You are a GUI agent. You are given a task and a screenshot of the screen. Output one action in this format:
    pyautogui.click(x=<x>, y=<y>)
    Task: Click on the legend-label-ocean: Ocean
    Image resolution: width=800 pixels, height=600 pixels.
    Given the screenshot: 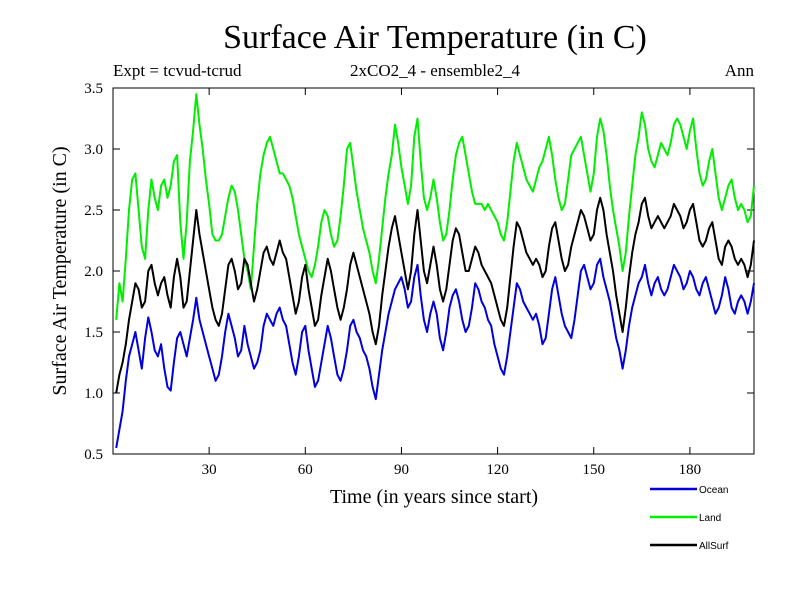 What is the action you would take?
    pyautogui.click(x=713, y=490)
    